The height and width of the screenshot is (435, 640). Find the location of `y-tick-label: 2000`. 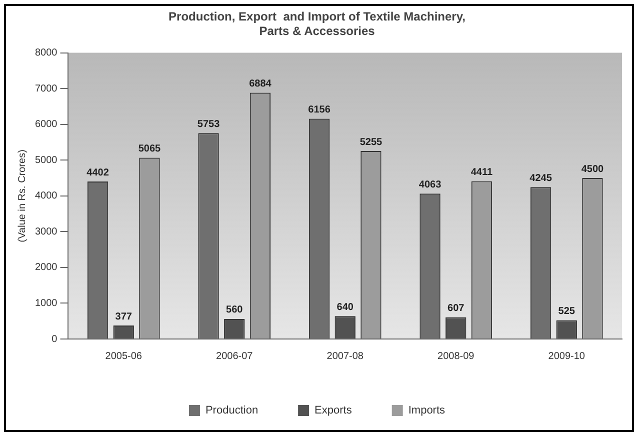

y-tick-label: 2000 is located at coordinates (46, 268).